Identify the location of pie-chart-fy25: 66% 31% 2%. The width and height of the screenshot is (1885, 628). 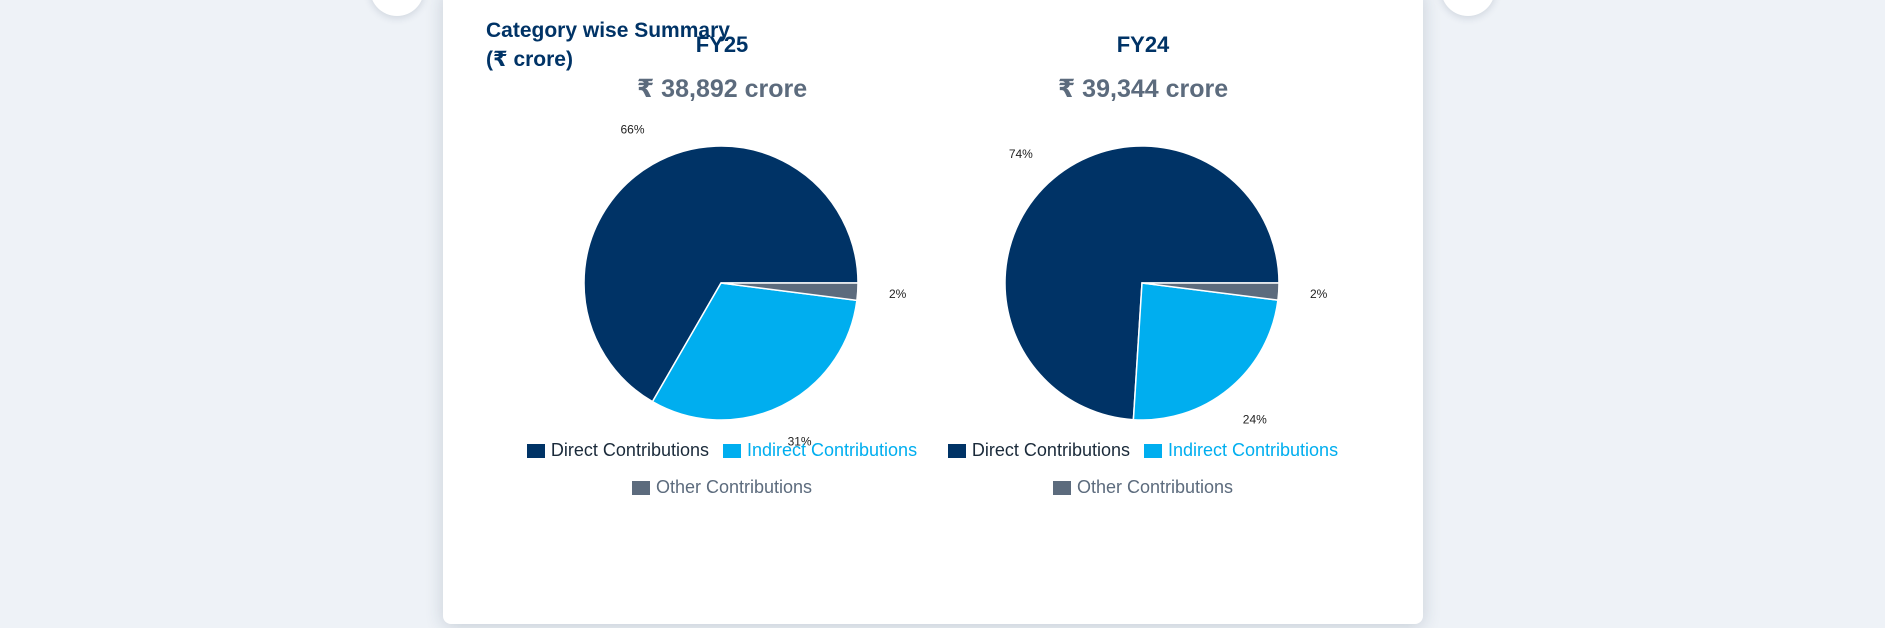
(745, 286).